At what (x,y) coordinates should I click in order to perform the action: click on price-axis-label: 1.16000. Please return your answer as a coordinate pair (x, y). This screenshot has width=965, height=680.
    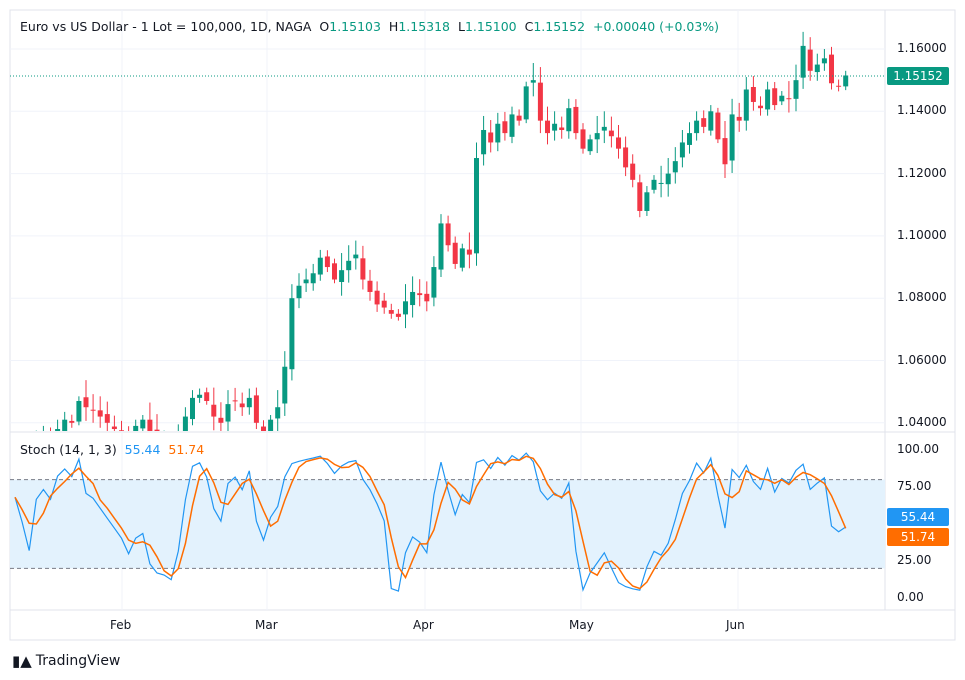
    Looking at the image, I should click on (922, 48).